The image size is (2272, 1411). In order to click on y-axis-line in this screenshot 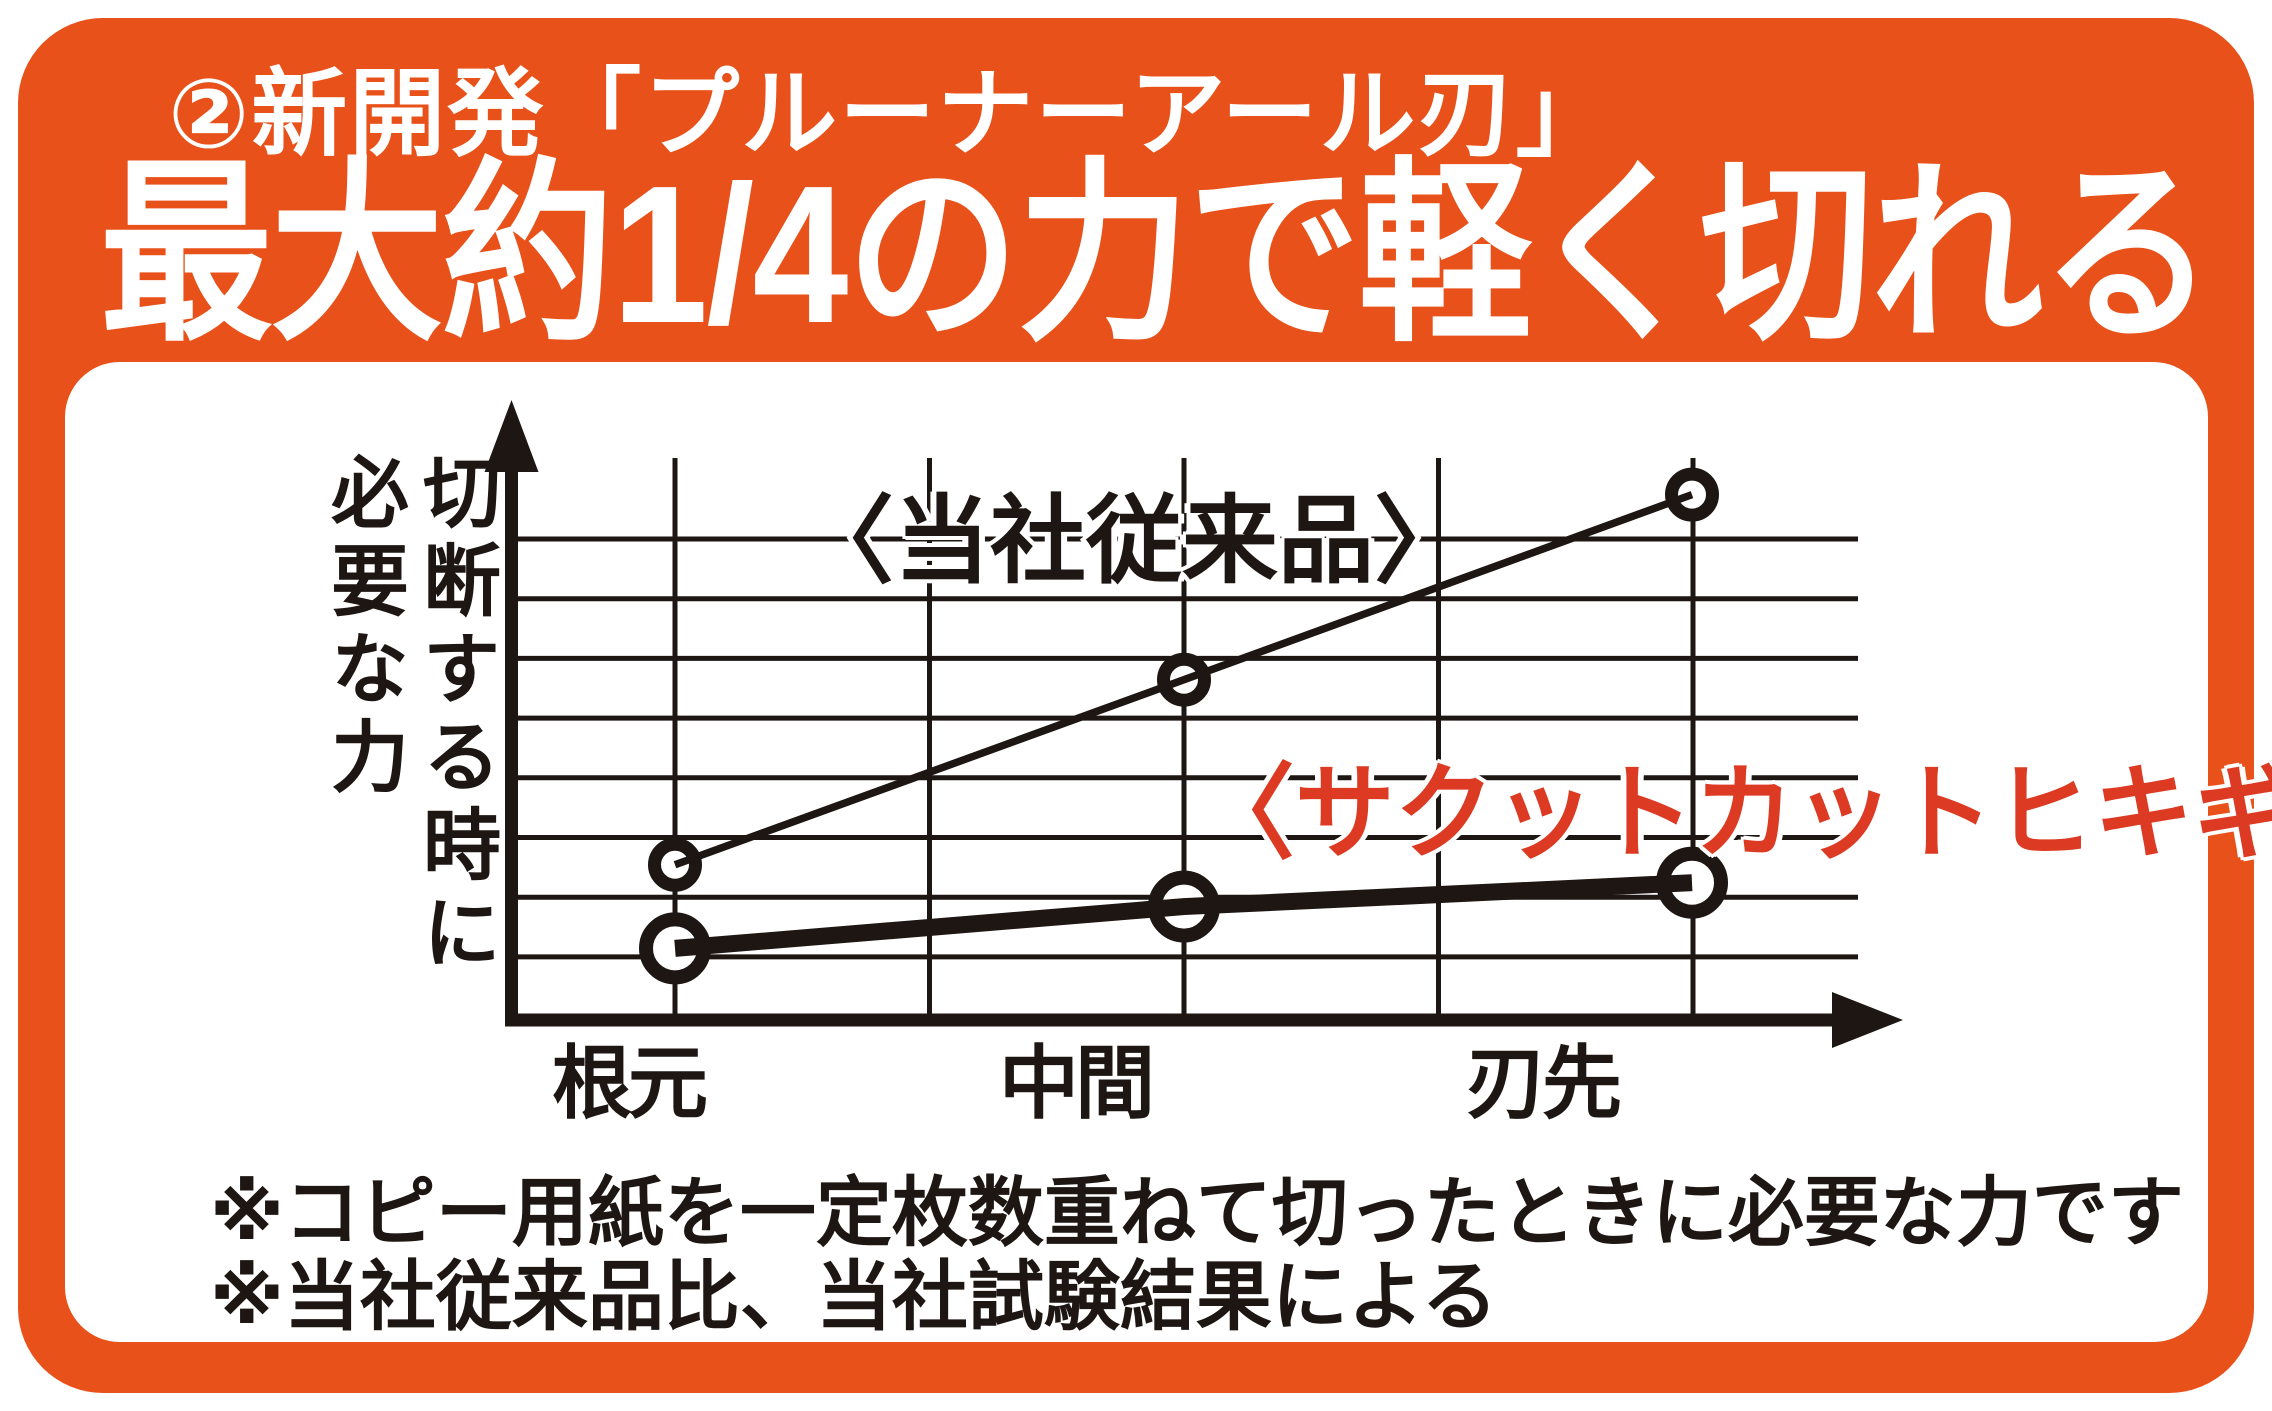, I will do `click(511, 742)`.